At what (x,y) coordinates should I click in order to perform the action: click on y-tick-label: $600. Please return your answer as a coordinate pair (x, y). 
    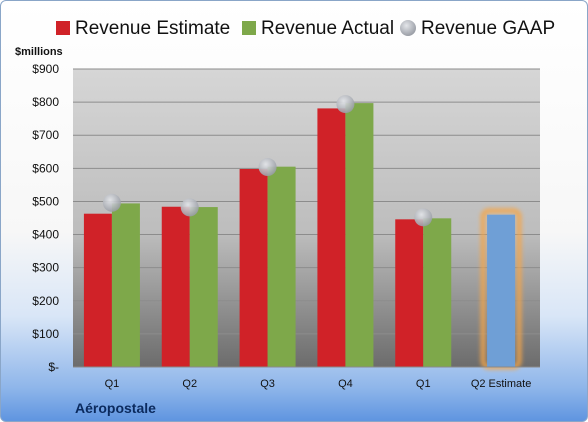
    Looking at the image, I should click on (45, 168).